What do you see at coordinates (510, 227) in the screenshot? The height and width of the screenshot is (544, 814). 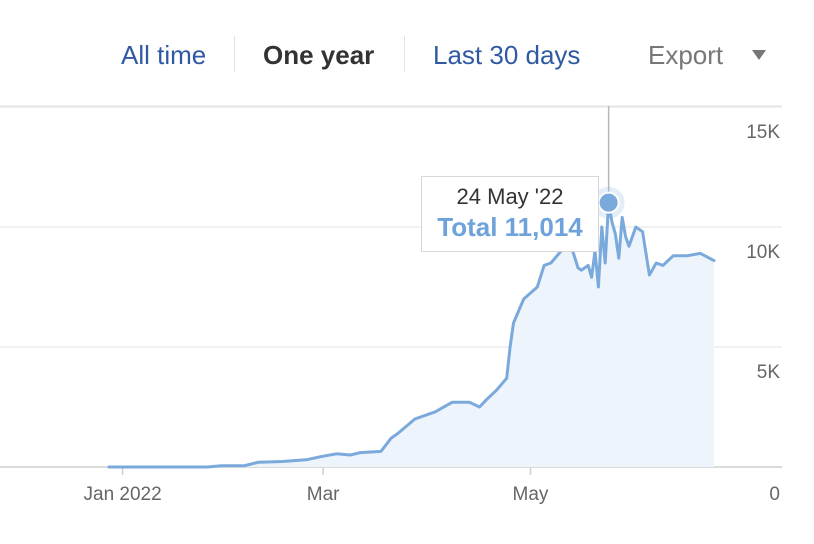 I see `tooltip-total: Total 11,014` at bounding box center [510, 227].